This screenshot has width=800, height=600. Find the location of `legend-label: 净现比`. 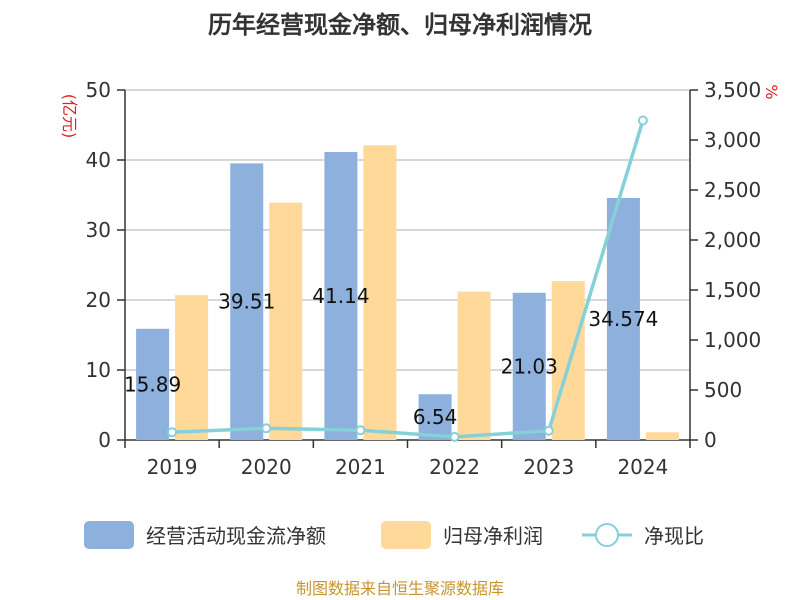

legend-label: 净现比 is located at coordinates (674, 536).